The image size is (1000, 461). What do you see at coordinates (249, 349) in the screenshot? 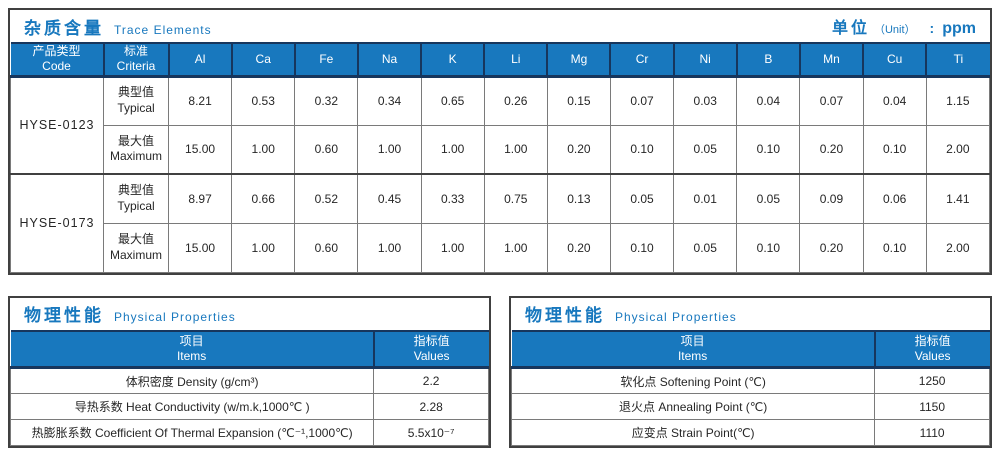
I see `physical-left-header-row: 项目 Items 指标值 Values` at bounding box center [249, 349].